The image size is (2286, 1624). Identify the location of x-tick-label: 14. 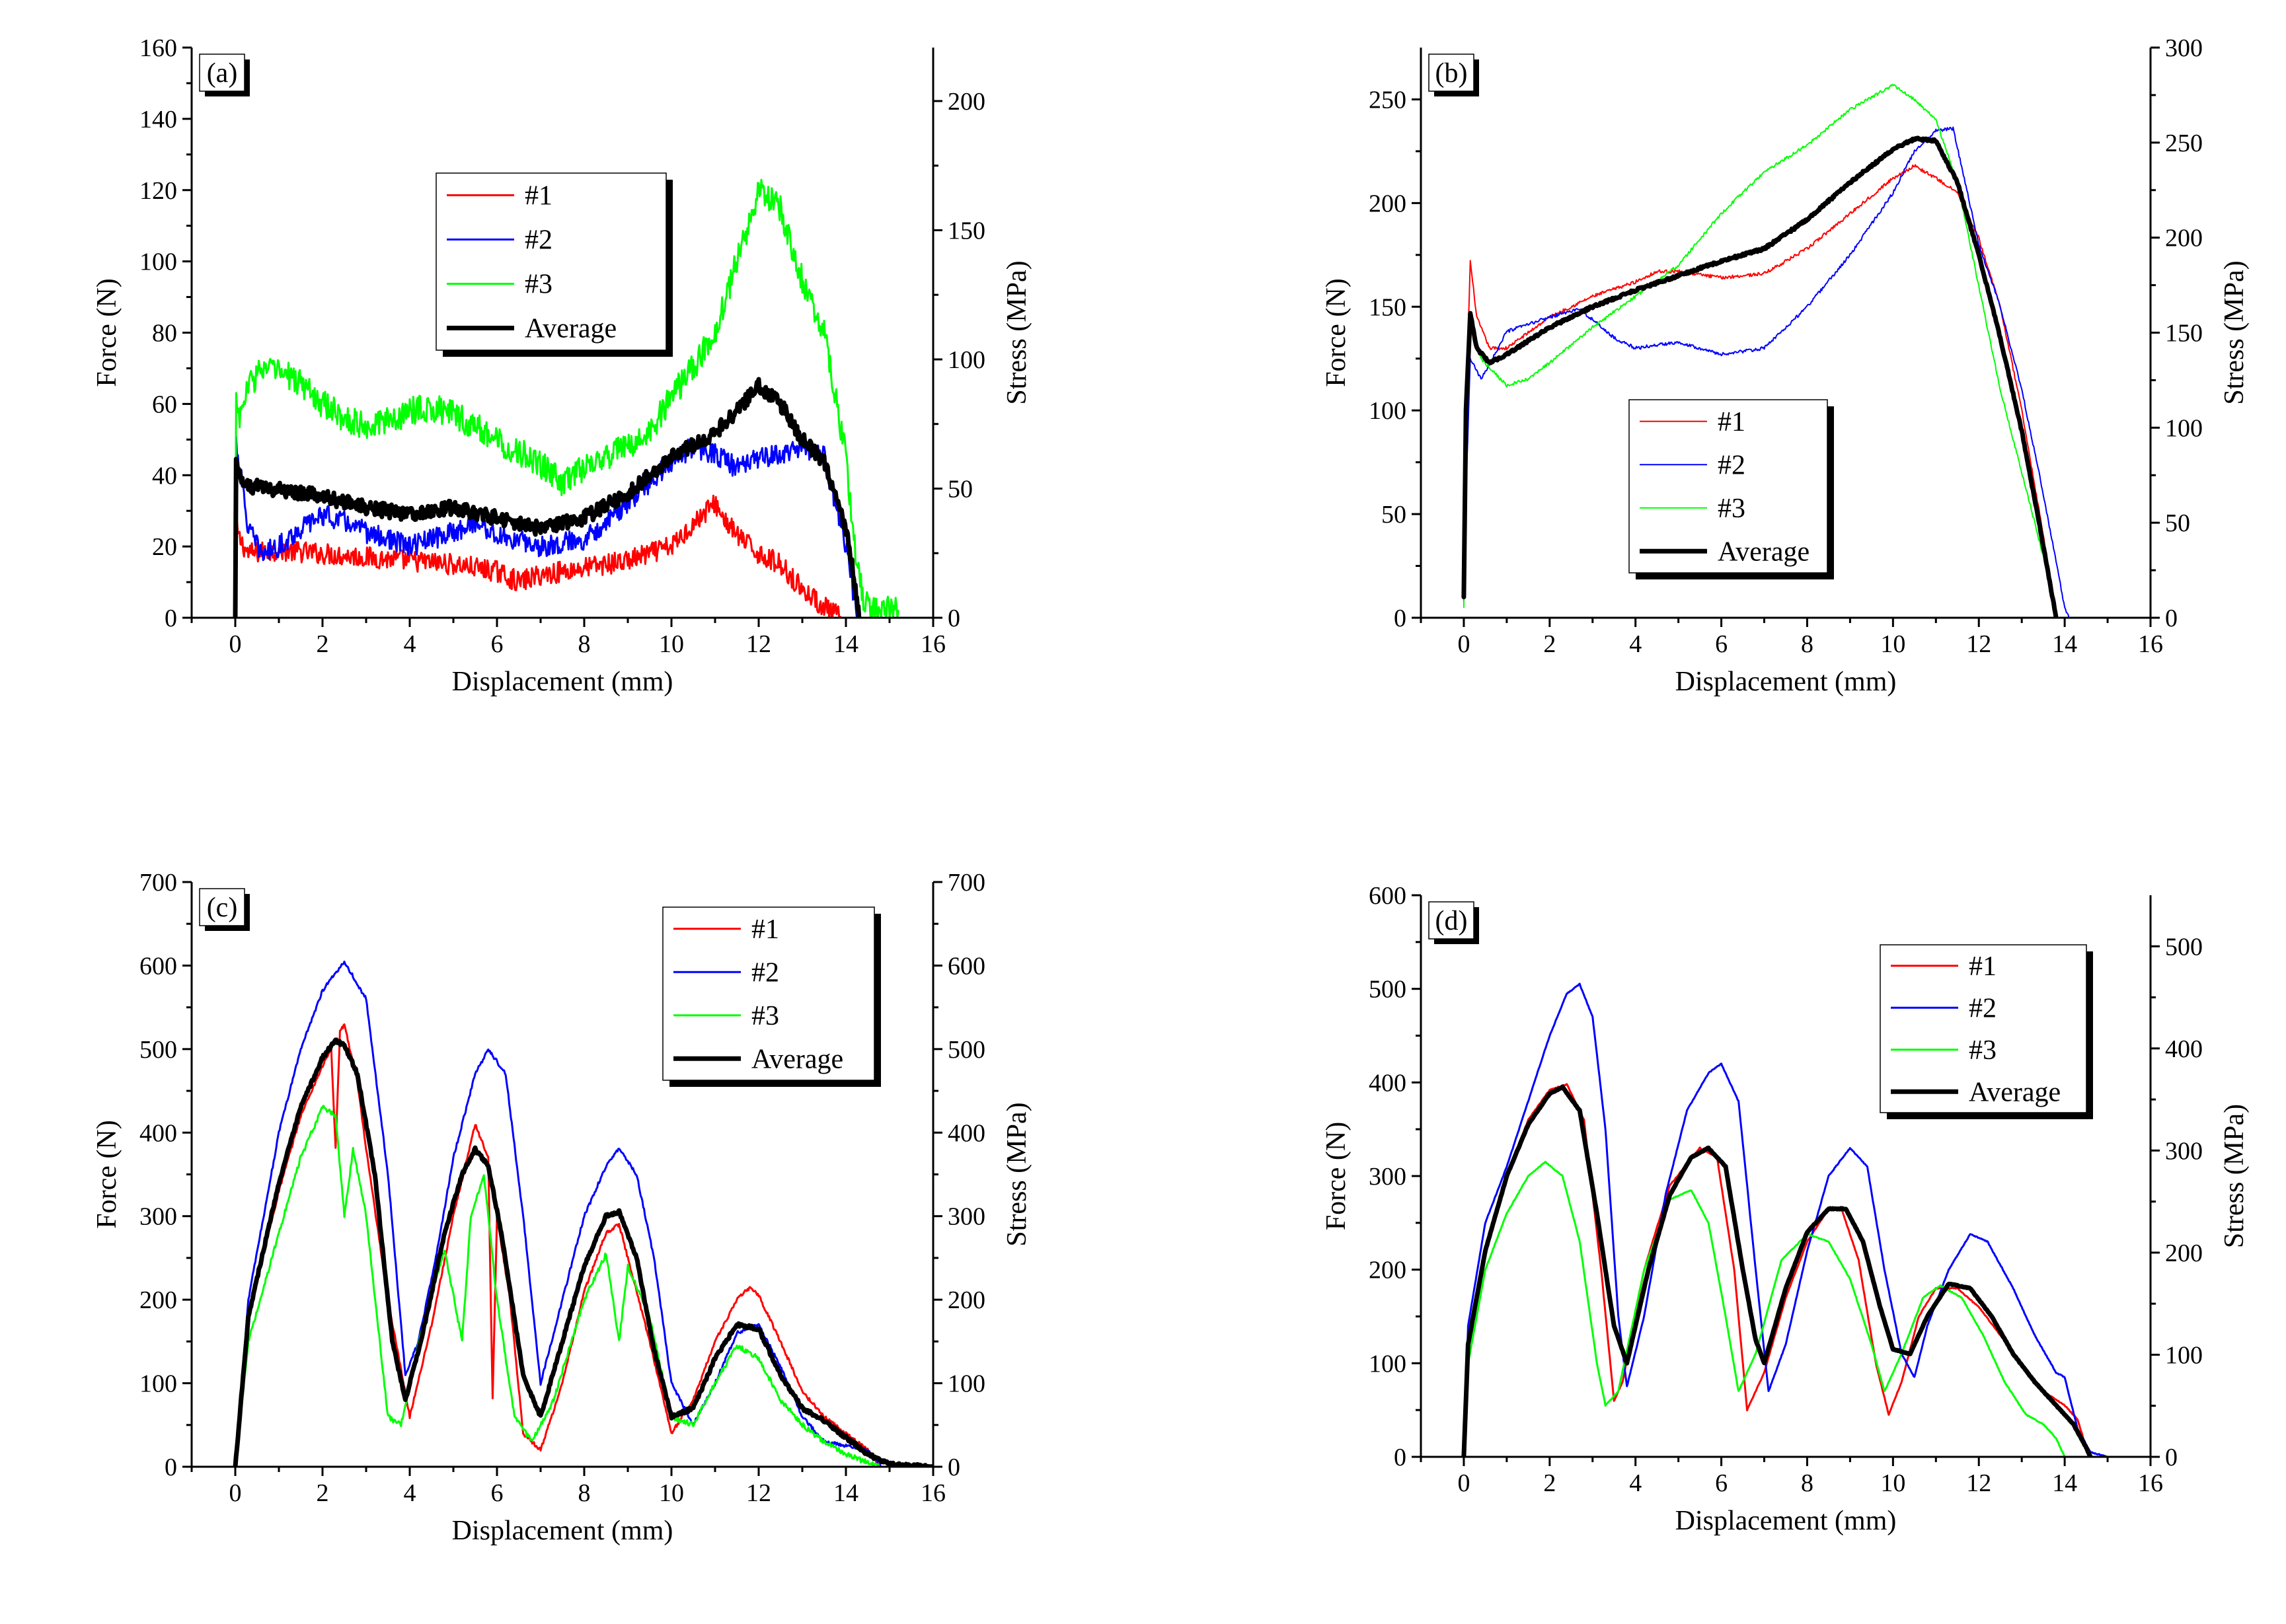
(2064, 1483).